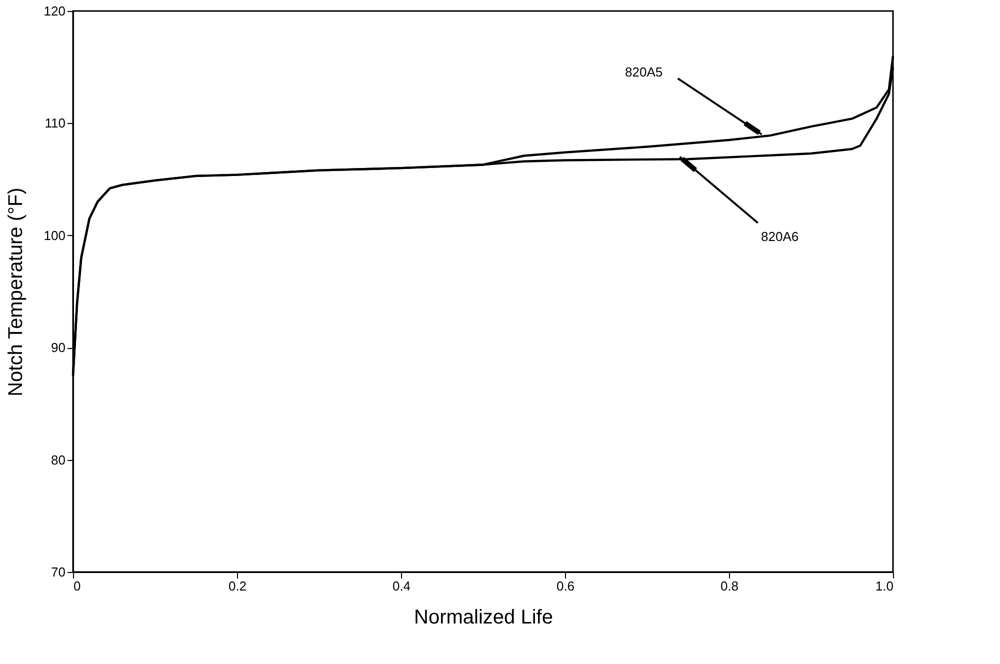 This screenshot has height=664, width=1000. What do you see at coordinates (58, 572) in the screenshot?
I see `y-tick-label: 70` at bounding box center [58, 572].